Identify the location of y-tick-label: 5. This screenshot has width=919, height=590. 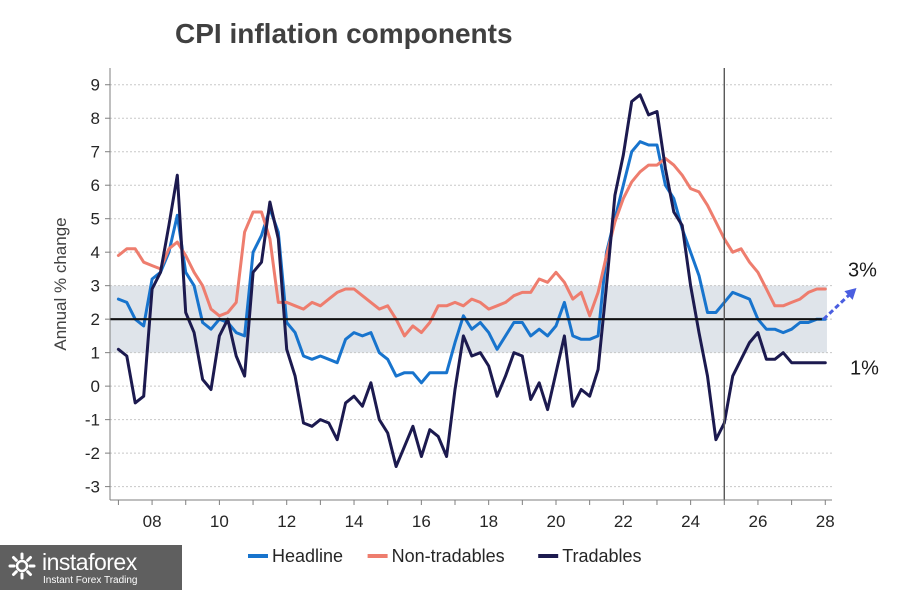
(95, 219).